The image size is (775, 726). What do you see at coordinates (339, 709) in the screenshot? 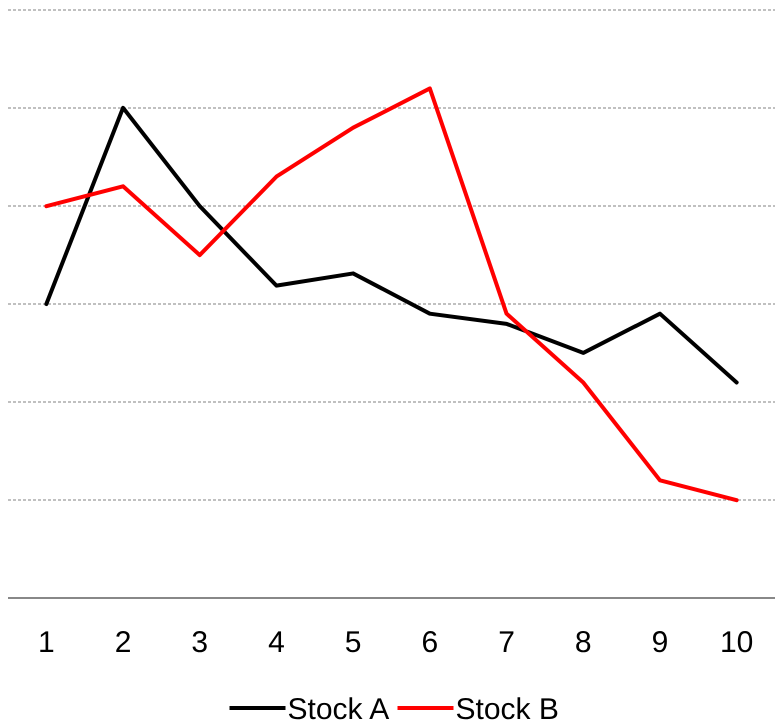
I see `legend-label: Stock A` at bounding box center [339, 709].